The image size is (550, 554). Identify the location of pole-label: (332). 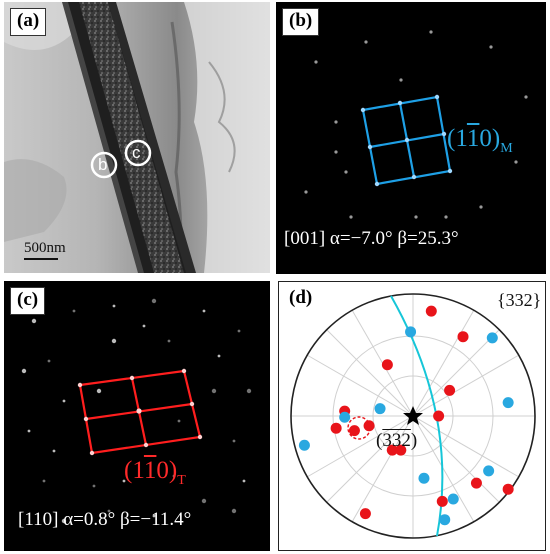
(397, 440).